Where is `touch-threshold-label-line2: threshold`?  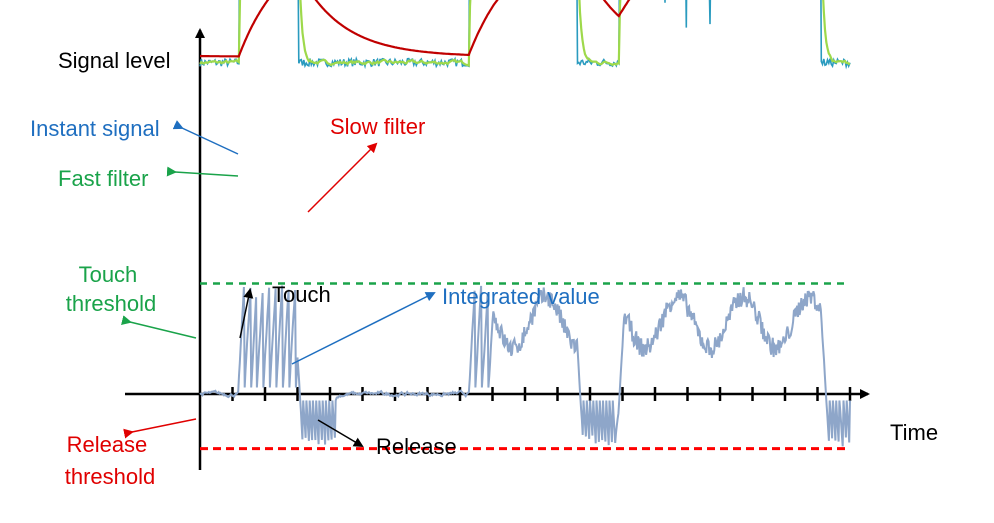 touch-threshold-label-line2: threshold is located at coordinates (111, 303).